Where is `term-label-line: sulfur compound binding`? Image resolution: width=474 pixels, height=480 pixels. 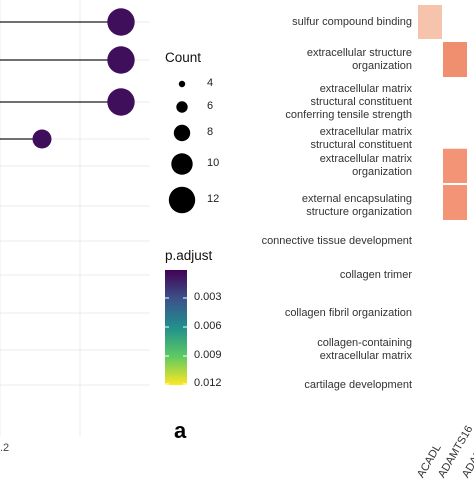
term-label-line: sulfur compound binding is located at coordinates (352, 21).